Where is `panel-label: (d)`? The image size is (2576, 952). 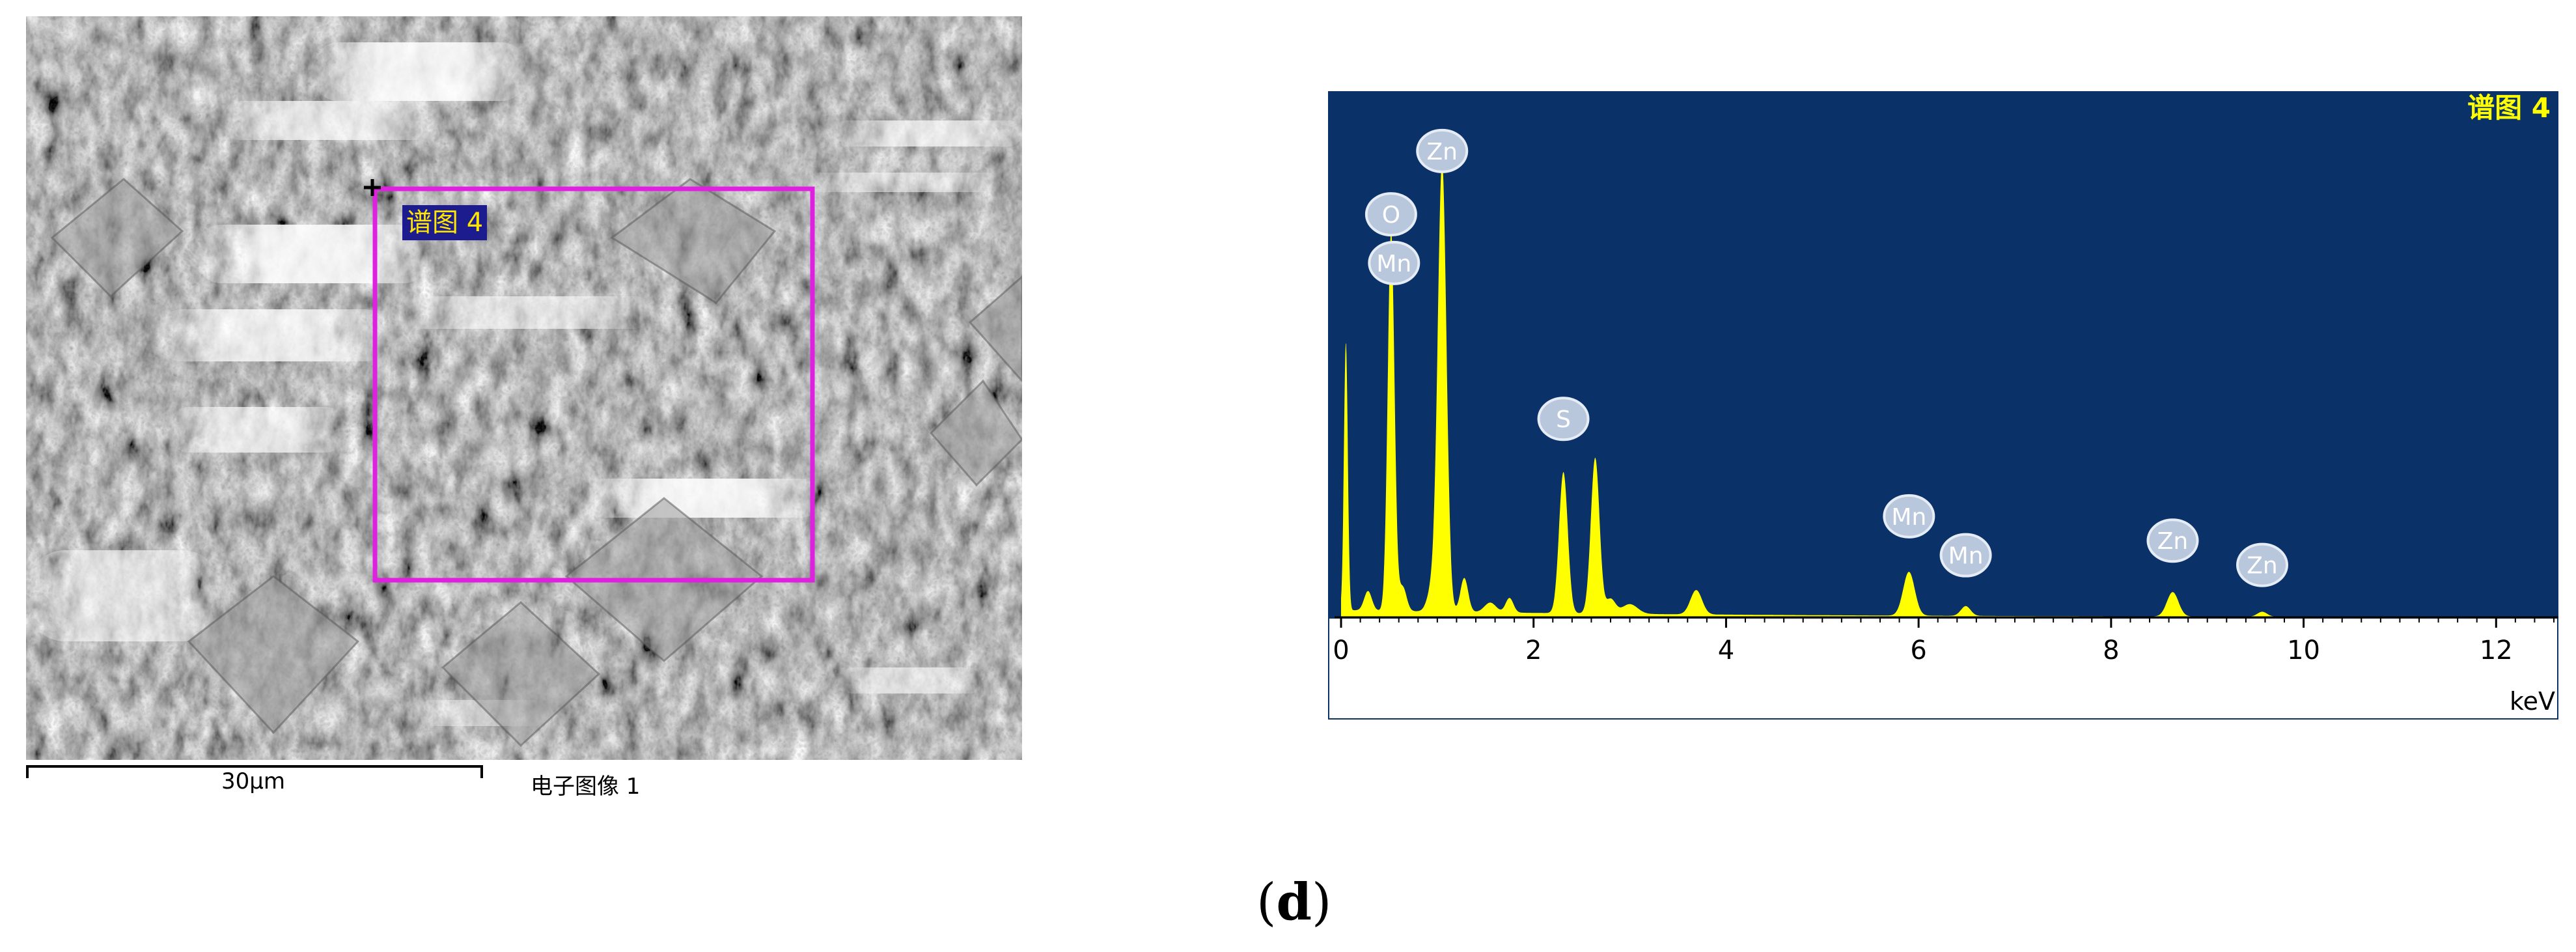
panel-label: (d) is located at coordinates (1294, 903).